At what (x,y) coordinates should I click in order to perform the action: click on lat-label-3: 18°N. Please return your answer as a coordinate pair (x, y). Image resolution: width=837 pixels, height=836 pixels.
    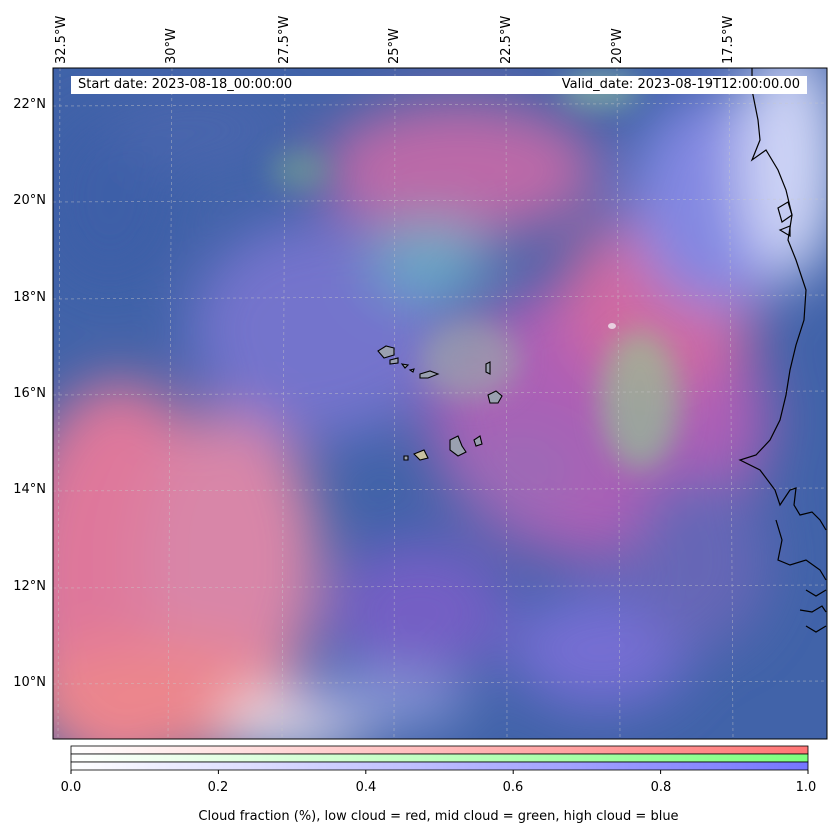
    Looking at the image, I should click on (29, 297).